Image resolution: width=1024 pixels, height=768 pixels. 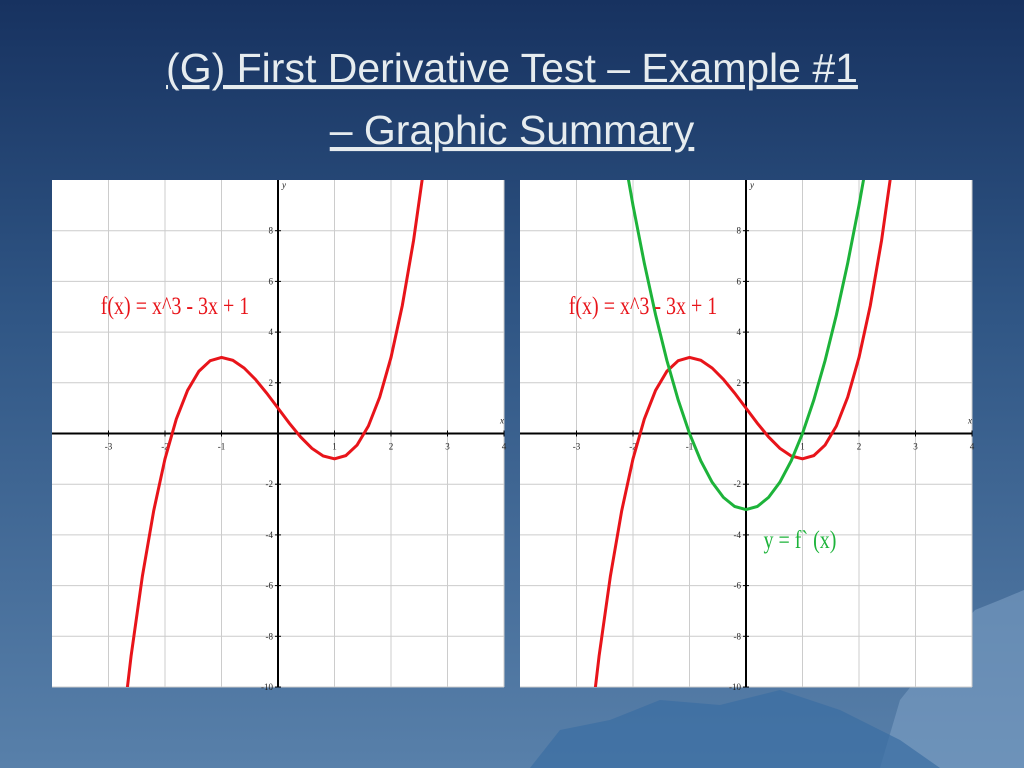 I want to click on annotation: y = f` (x), so click(x=800, y=540).